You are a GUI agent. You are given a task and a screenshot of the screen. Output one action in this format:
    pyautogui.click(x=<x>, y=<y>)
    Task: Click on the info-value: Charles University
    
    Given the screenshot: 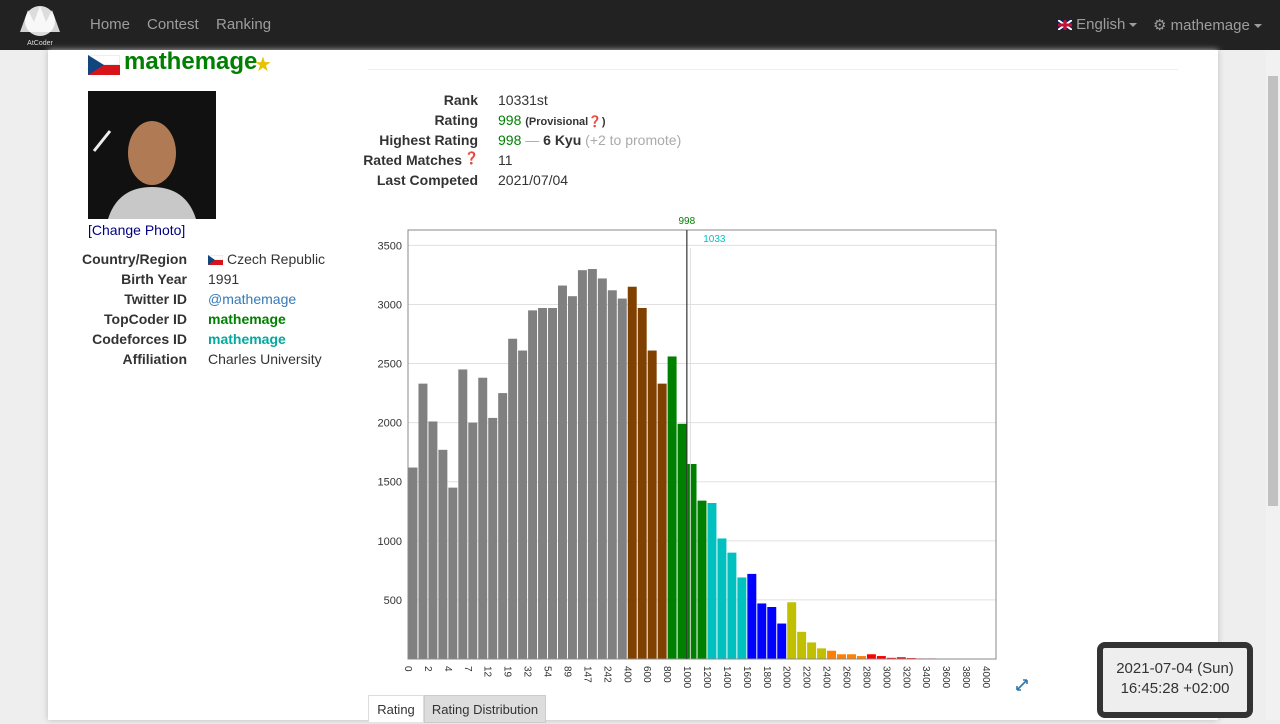 What is the action you would take?
    pyautogui.click(x=265, y=359)
    